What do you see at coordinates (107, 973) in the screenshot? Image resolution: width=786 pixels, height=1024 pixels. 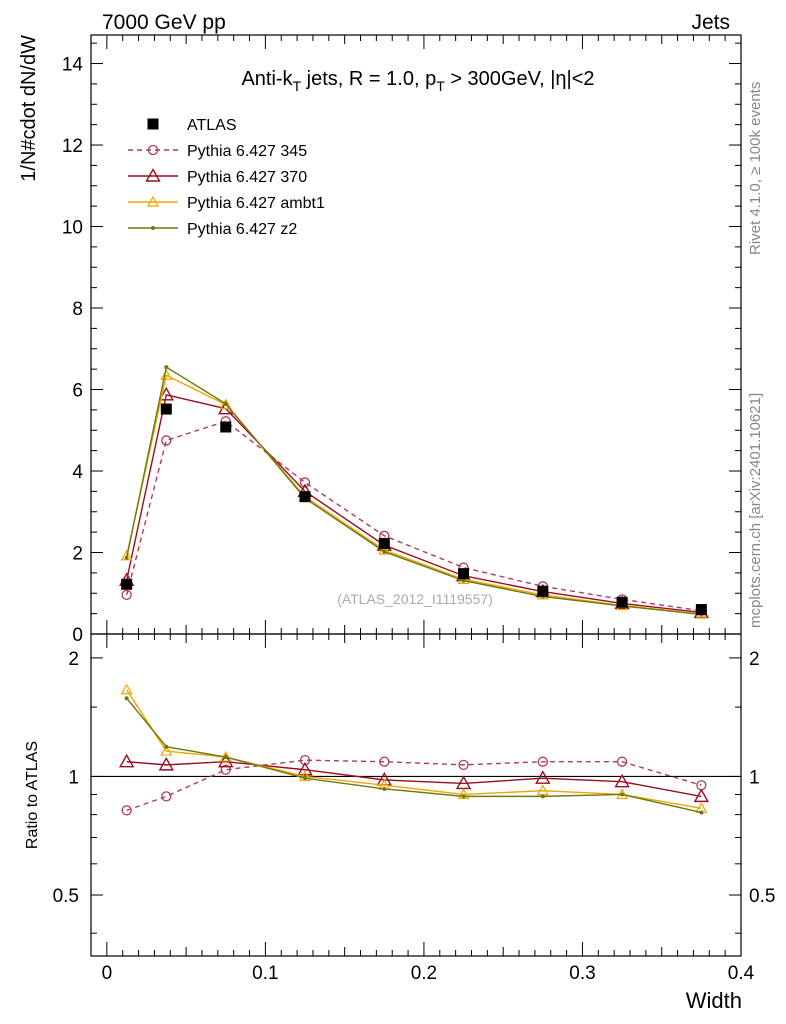 I see `x-tick-label: 0` at bounding box center [107, 973].